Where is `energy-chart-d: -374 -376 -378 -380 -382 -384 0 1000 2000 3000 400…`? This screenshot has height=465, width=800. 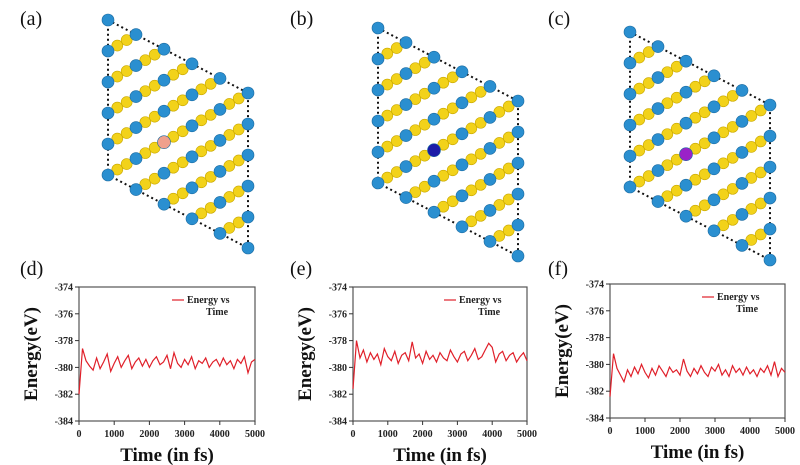
energy-chart-d: -374 -376 -378 -380 -382 -384 0 1000 2000 3000 400… is located at coordinates (143, 374).